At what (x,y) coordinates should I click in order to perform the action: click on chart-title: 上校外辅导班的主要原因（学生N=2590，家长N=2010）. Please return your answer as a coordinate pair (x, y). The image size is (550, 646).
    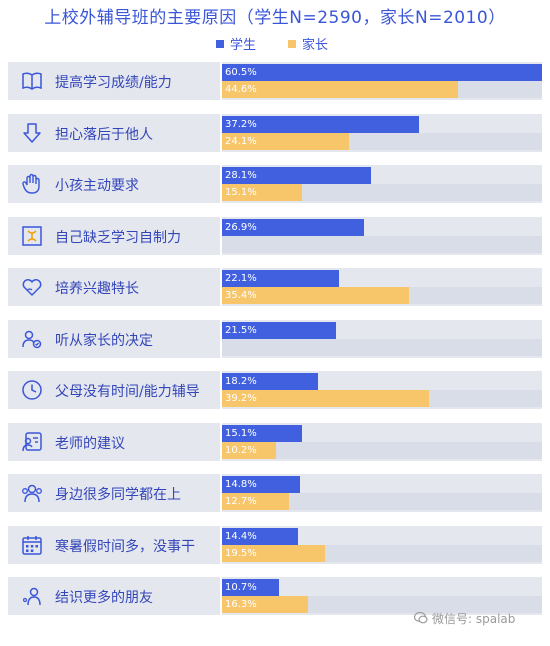
    Looking at the image, I should click on (275, 18).